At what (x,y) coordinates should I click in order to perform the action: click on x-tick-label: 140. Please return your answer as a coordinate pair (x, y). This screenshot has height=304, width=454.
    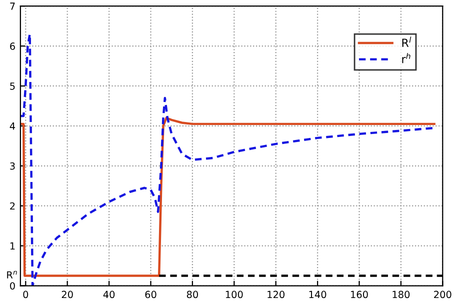
    Looking at the image, I should click on (317, 294).